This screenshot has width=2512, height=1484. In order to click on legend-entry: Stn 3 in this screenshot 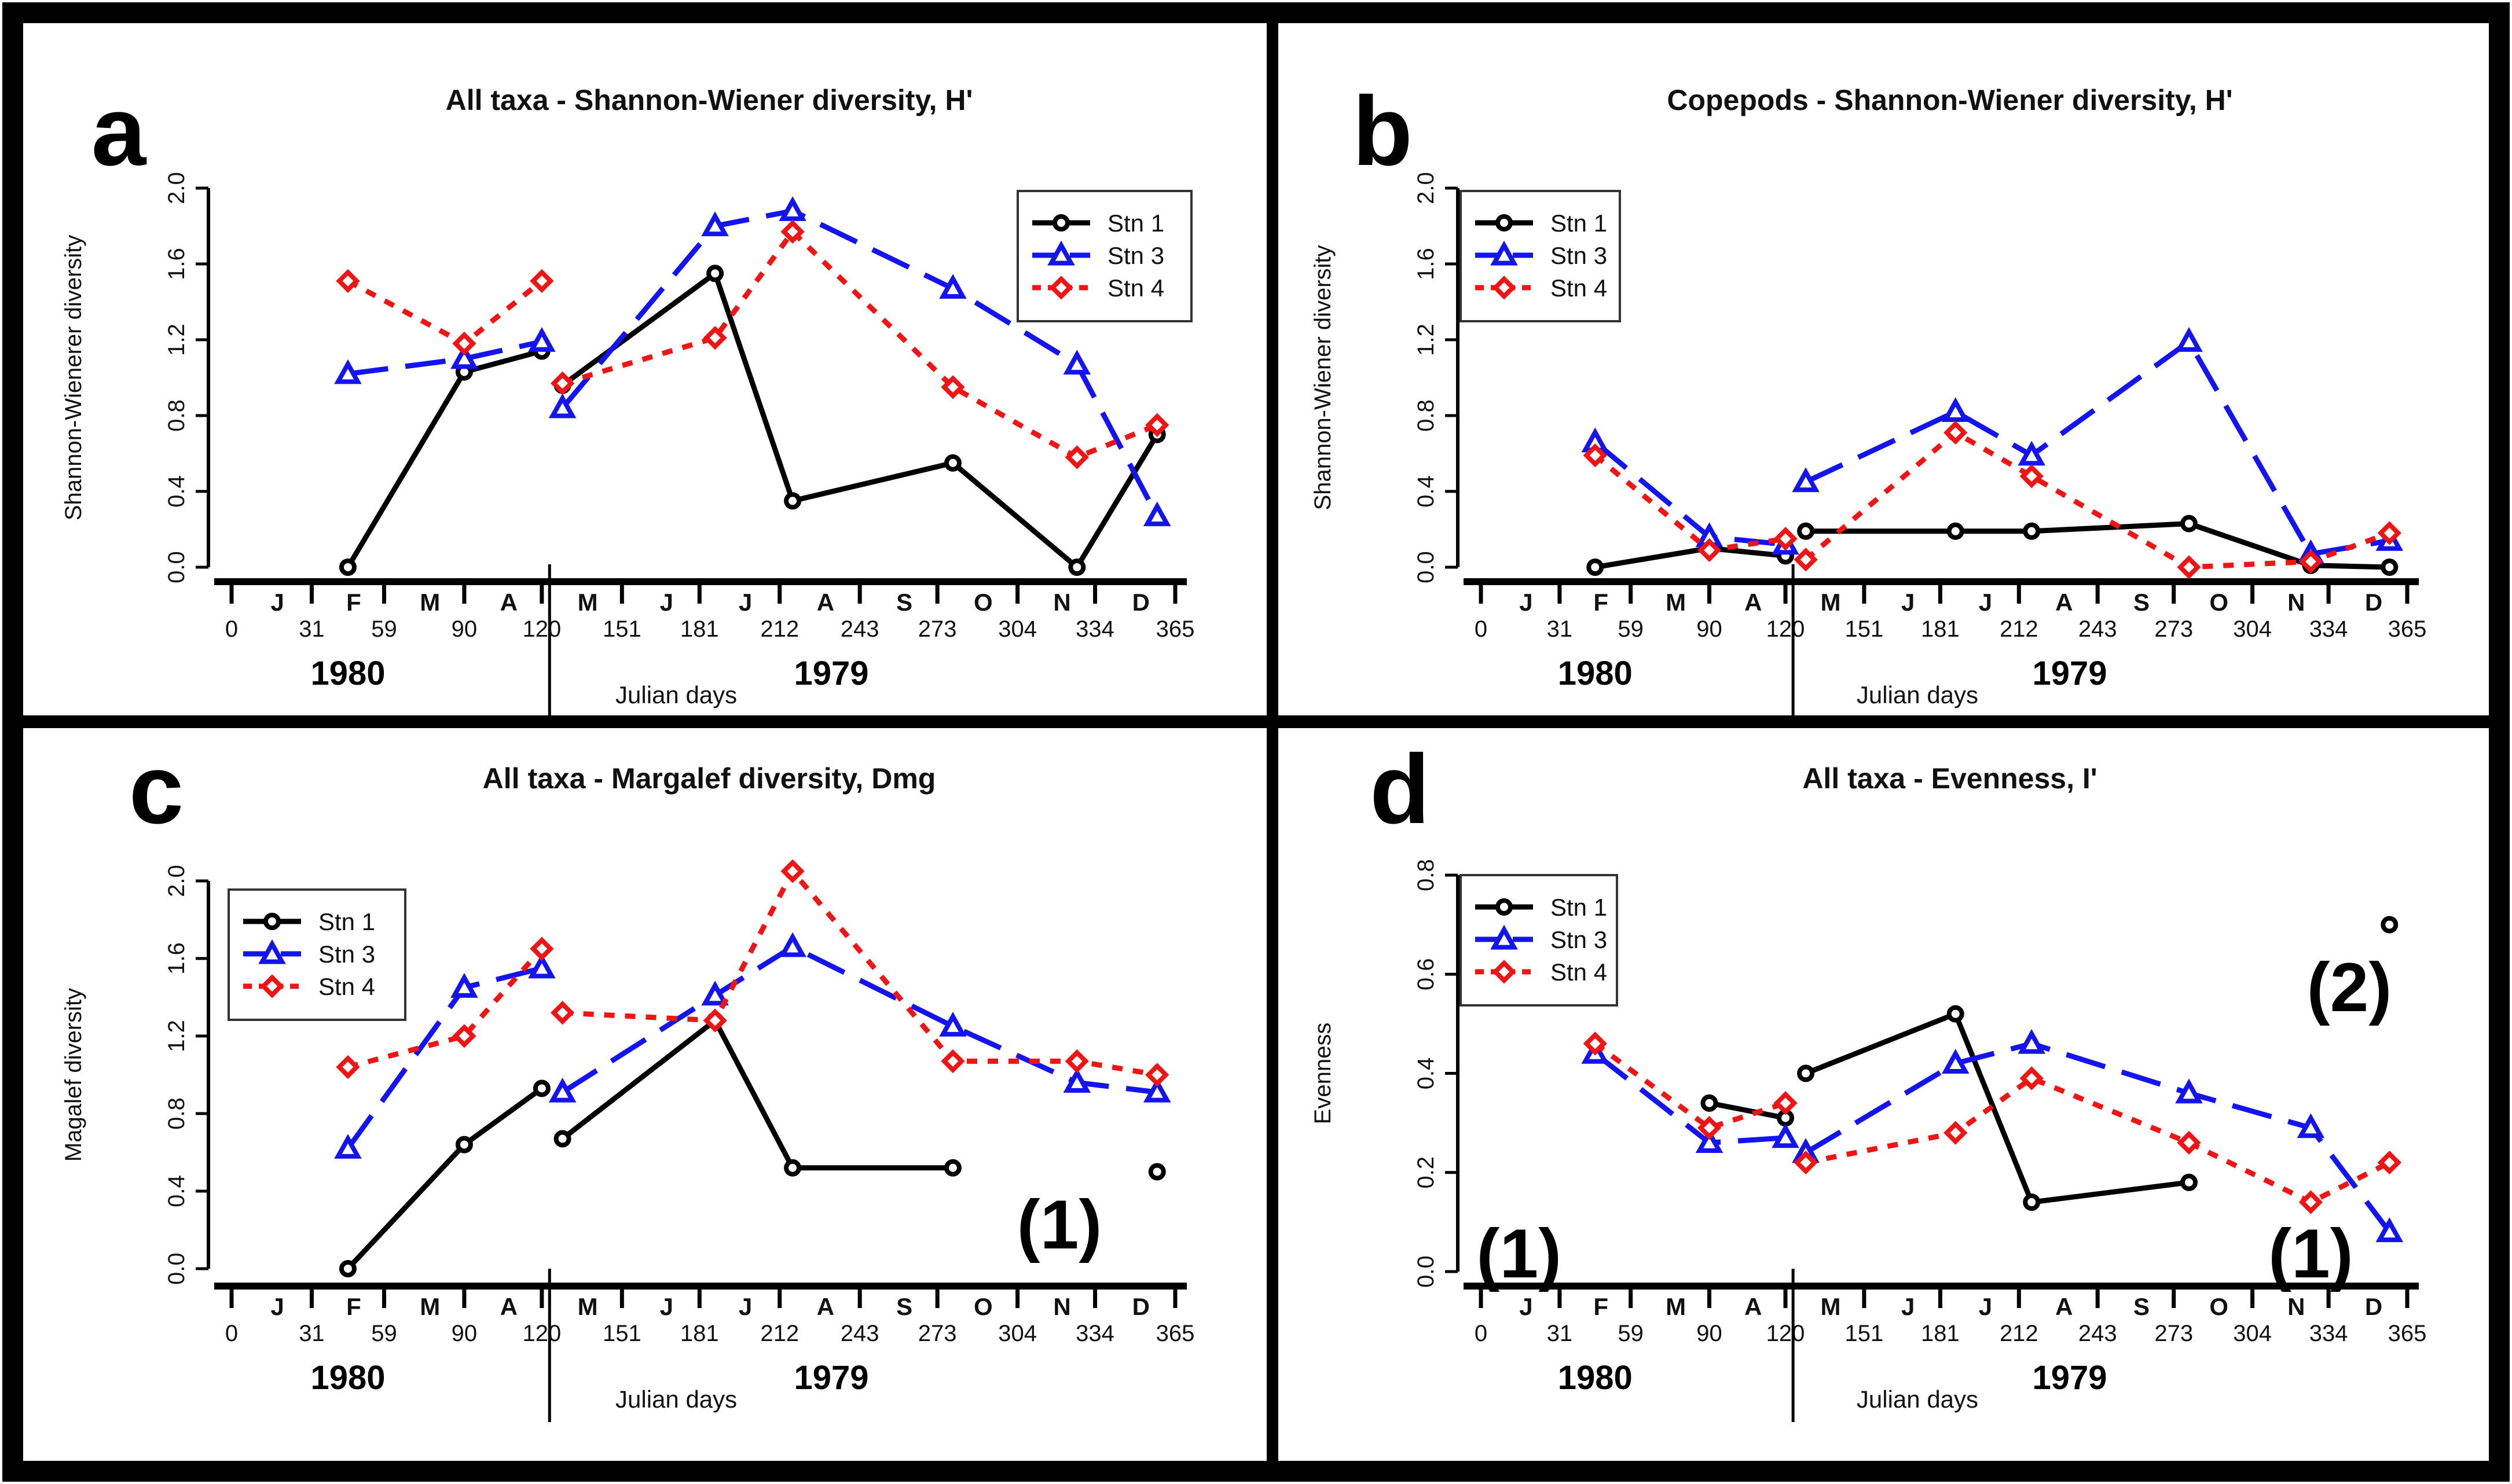, I will do `click(1578, 939)`.